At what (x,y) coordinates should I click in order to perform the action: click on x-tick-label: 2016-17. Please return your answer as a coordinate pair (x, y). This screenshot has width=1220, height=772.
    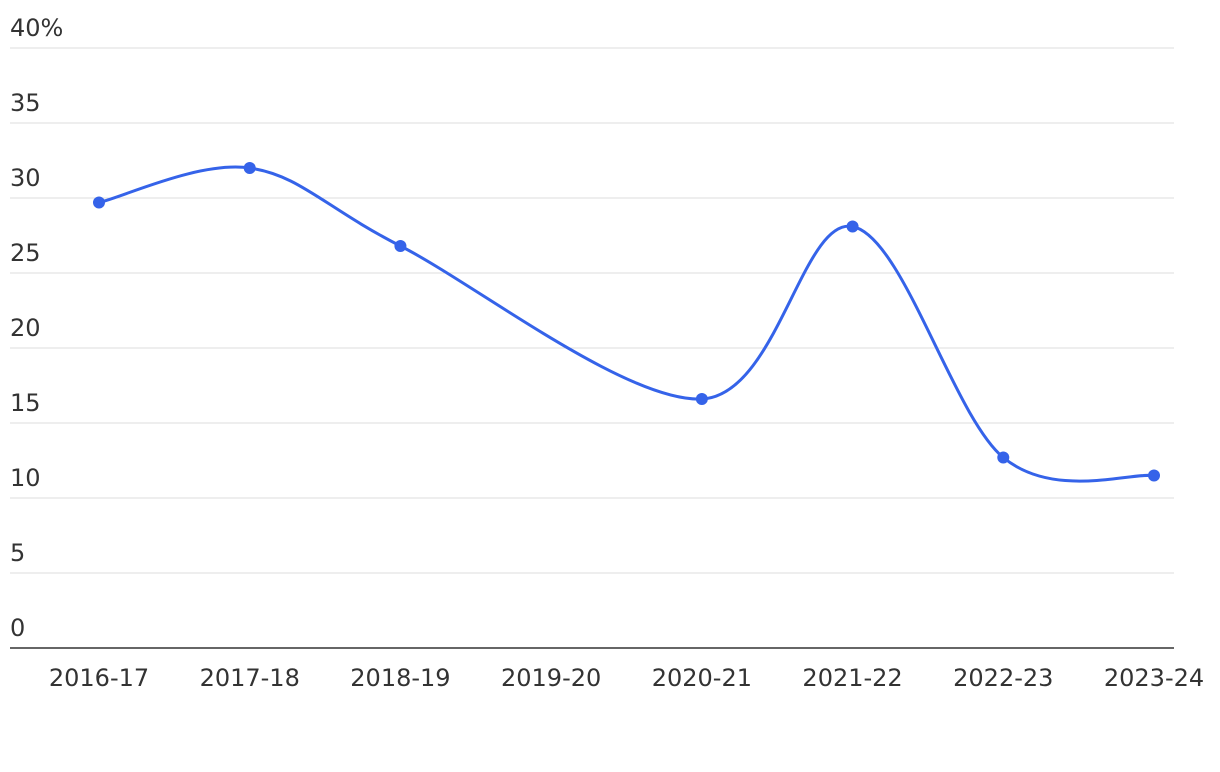
    Looking at the image, I should click on (99, 678).